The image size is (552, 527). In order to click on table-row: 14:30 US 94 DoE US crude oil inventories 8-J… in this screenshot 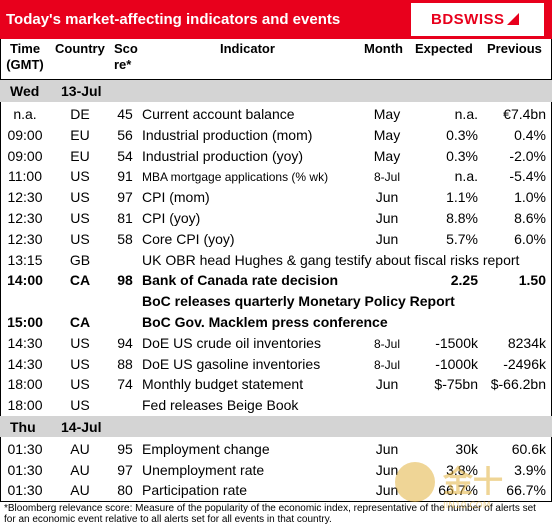, I will do `click(276, 343)`.